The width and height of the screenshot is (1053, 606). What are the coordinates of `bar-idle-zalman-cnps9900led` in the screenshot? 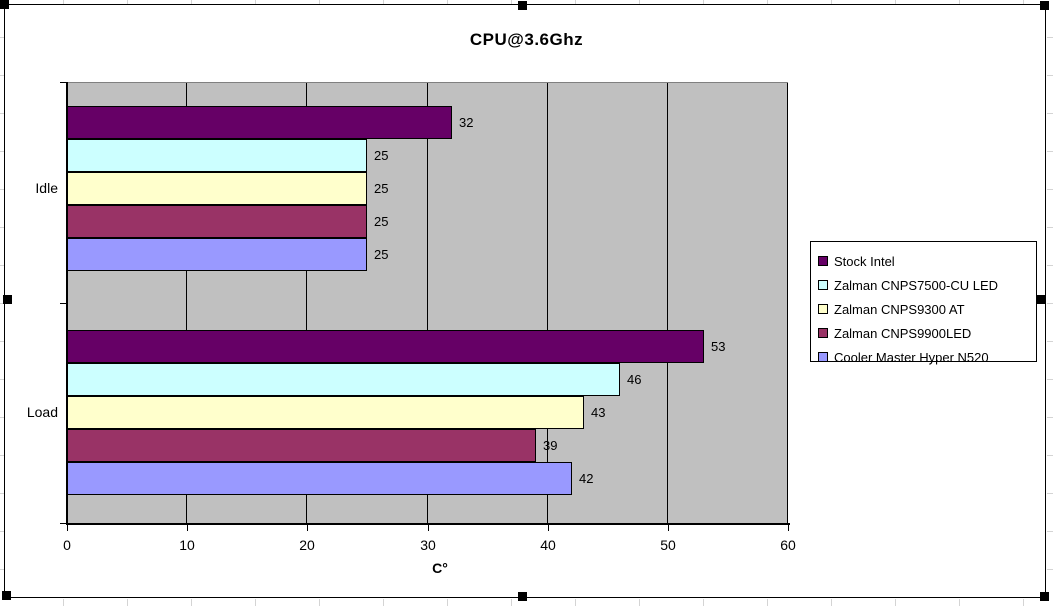 It's located at (217, 221).